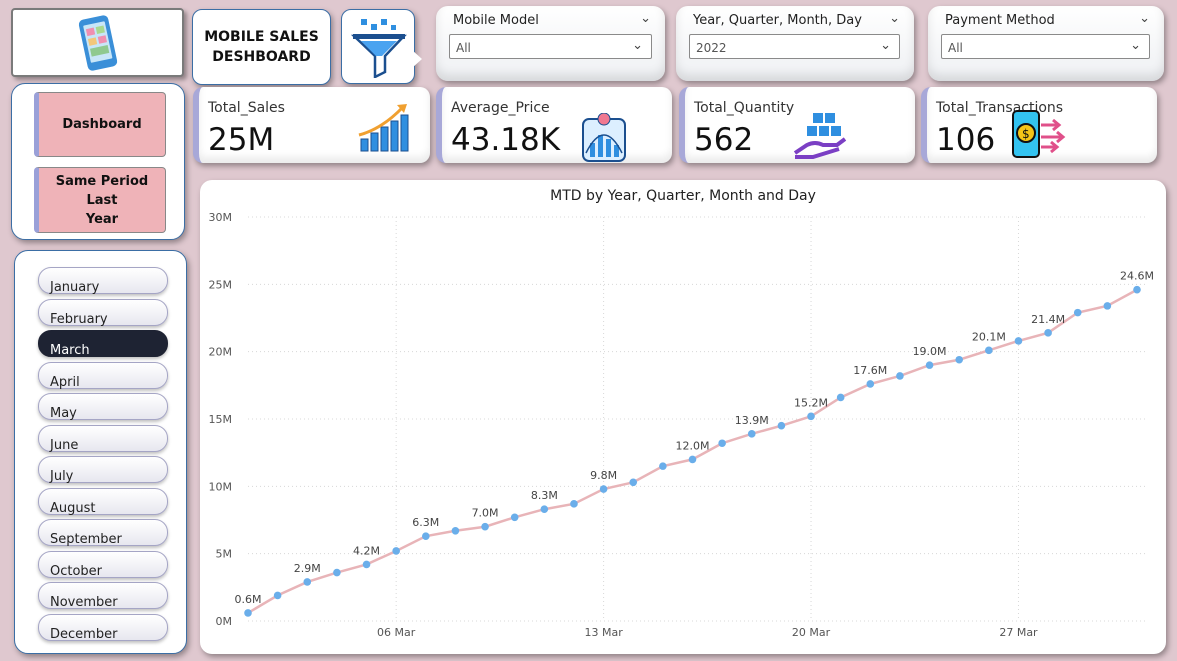 This screenshot has height=661, width=1177. What do you see at coordinates (103, 375) in the screenshot?
I see `month-button-april: April` at bounding box center [103, 375].